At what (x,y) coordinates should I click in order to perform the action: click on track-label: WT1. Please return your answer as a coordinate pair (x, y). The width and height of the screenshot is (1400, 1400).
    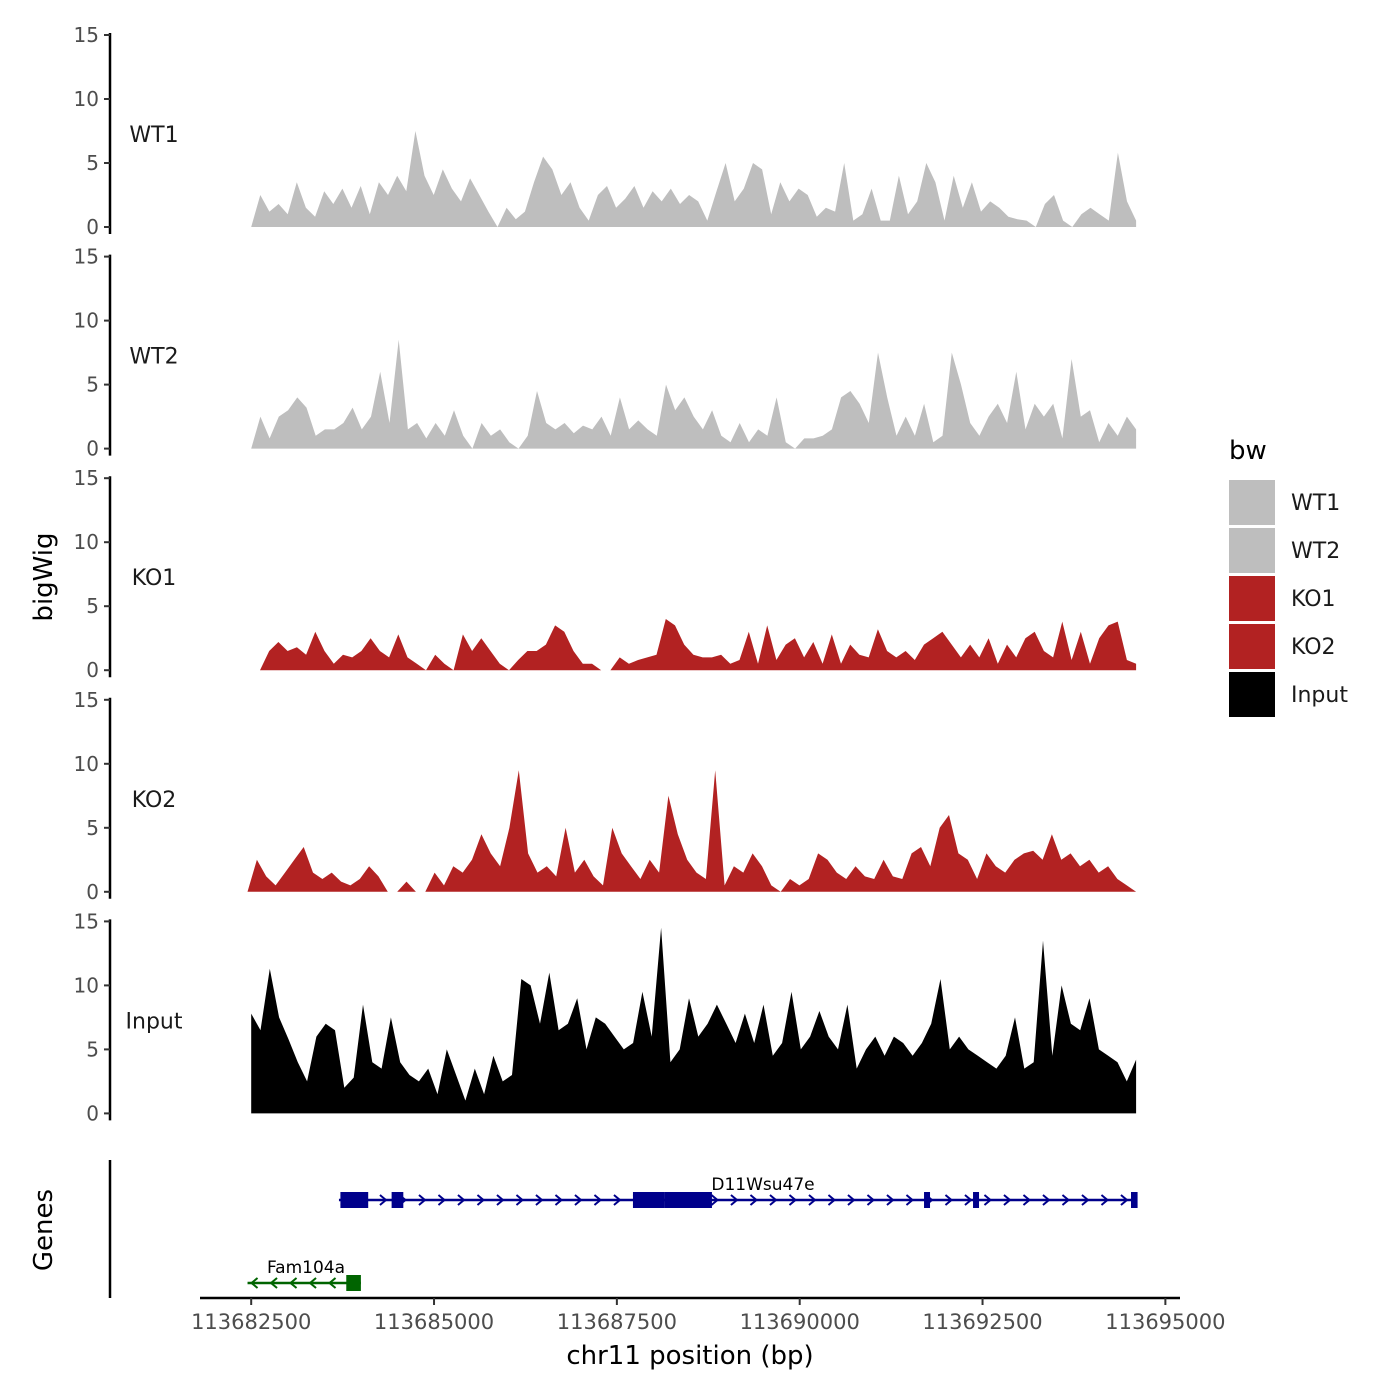
    Looking at the image, I should click on (153, 135).